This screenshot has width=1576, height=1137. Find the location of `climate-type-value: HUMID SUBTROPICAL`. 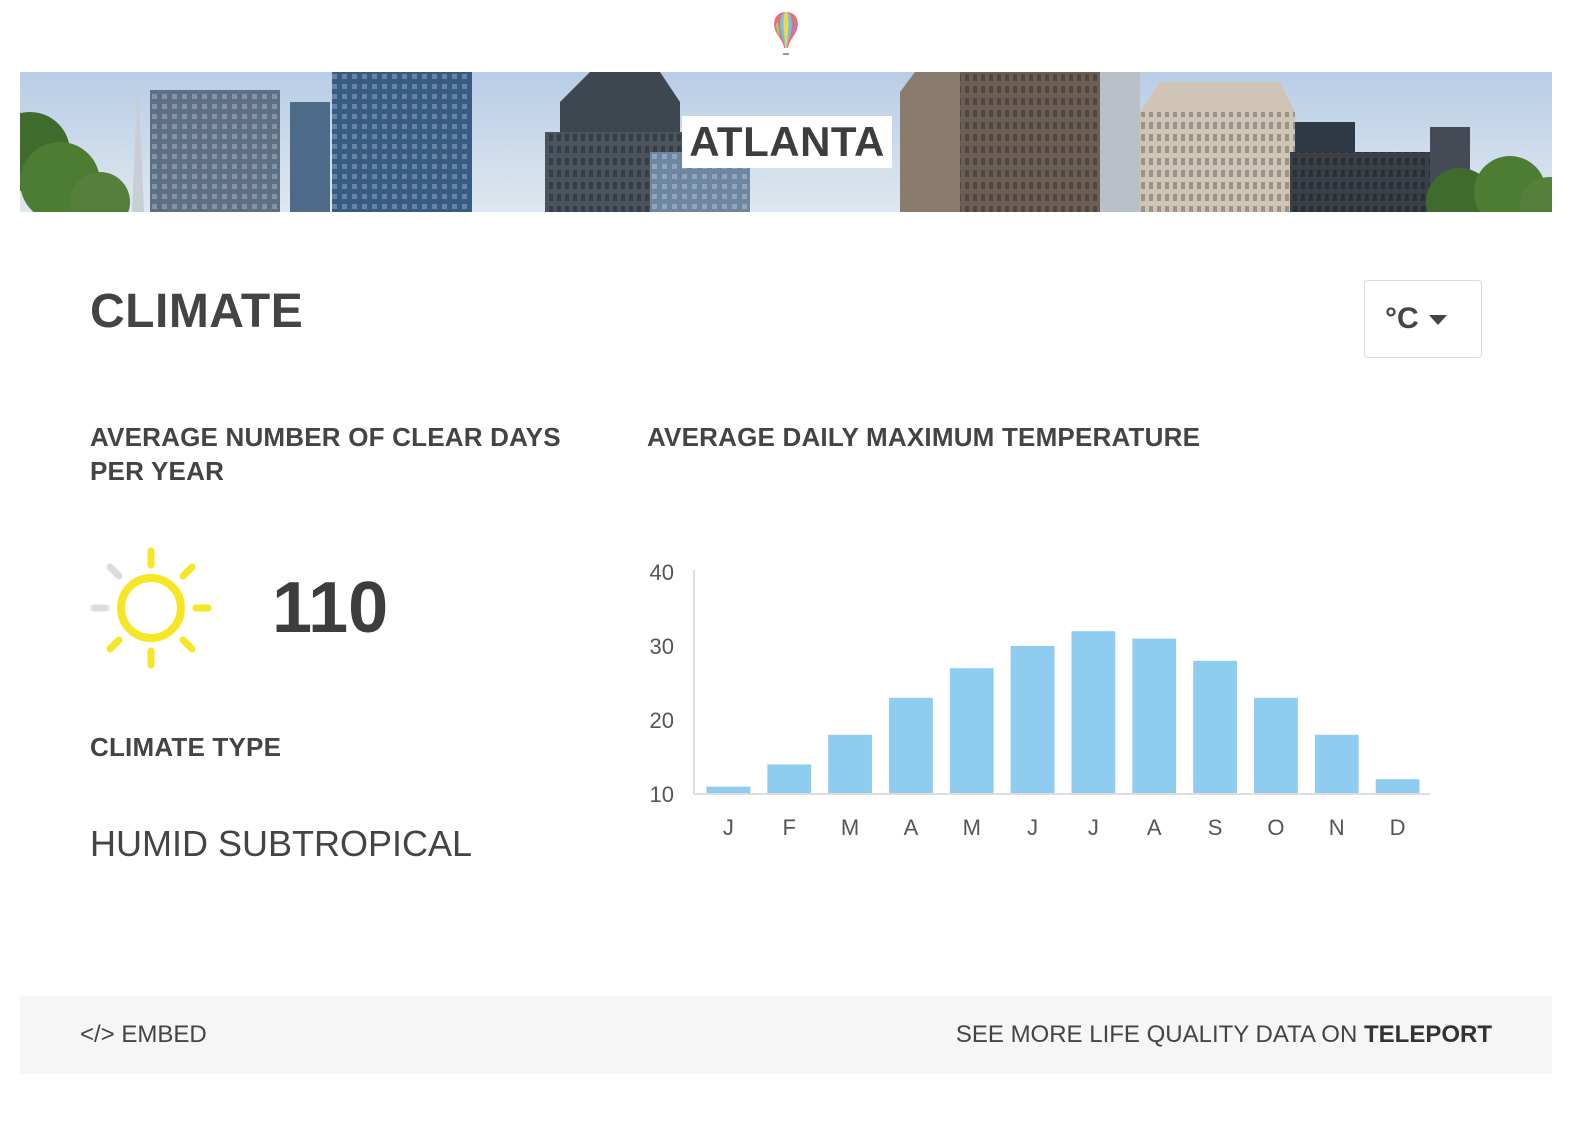

climate-type-value: HUMID SUBTROPICAL is located at coordinates (281, 843).